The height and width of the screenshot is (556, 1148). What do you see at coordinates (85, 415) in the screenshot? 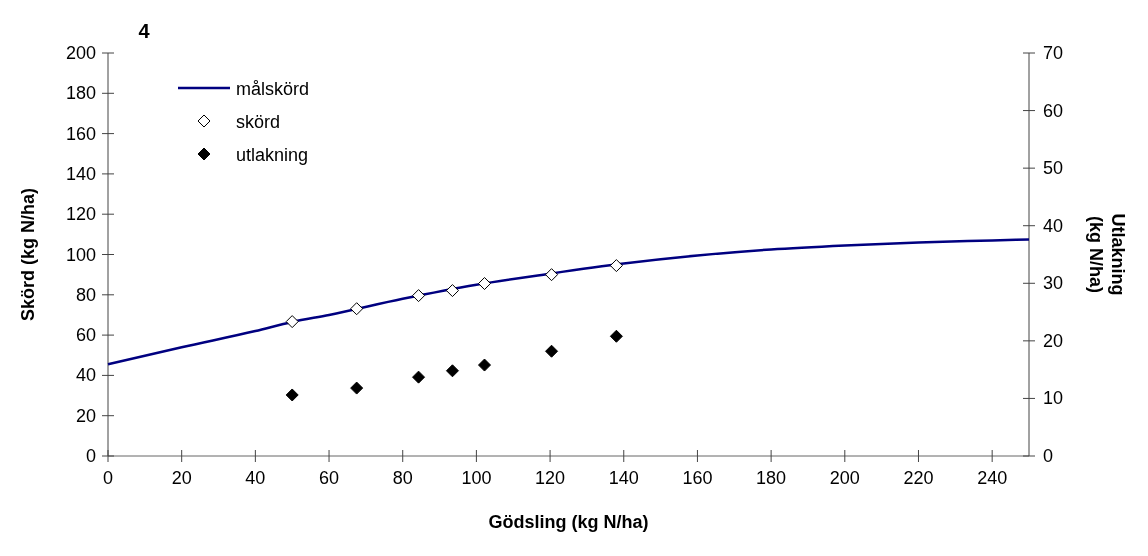
I see `y-tick-label: 20` at bounding box center [85, 415].